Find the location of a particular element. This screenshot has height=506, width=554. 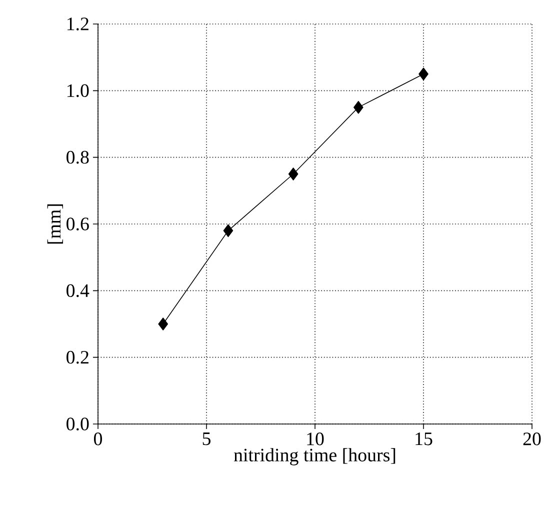

y-tick-label: 0.0 is located at coordinates (77, 424).